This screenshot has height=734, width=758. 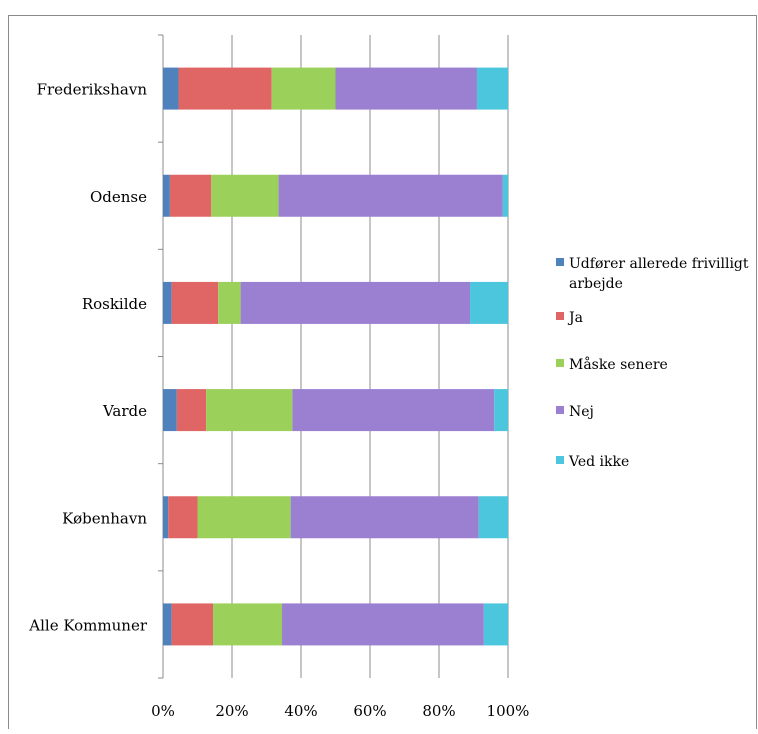 What do you see at coordinates (659, 274) in the screenshot?
I see `legend-label: Udfører allerede frivilligt arbejde` at bounding box center [659, 274].